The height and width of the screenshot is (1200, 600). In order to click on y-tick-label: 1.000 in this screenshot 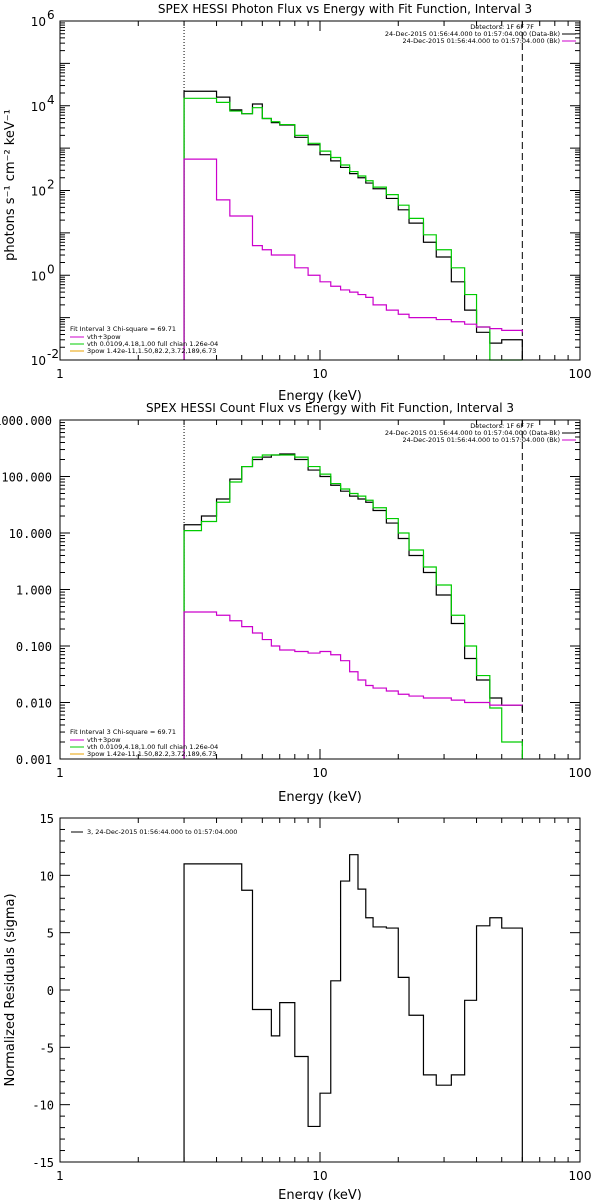, I will do `click(34, 591)`.